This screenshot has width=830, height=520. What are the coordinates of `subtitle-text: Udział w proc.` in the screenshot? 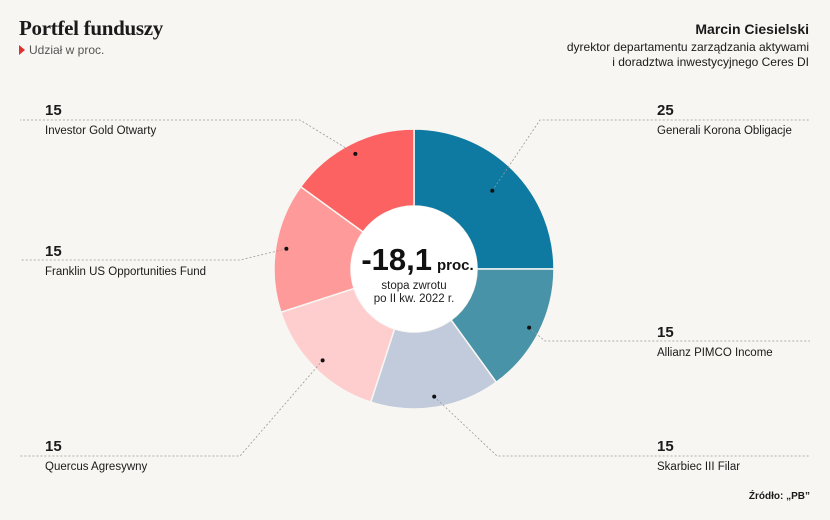 It's located at (67, 50).